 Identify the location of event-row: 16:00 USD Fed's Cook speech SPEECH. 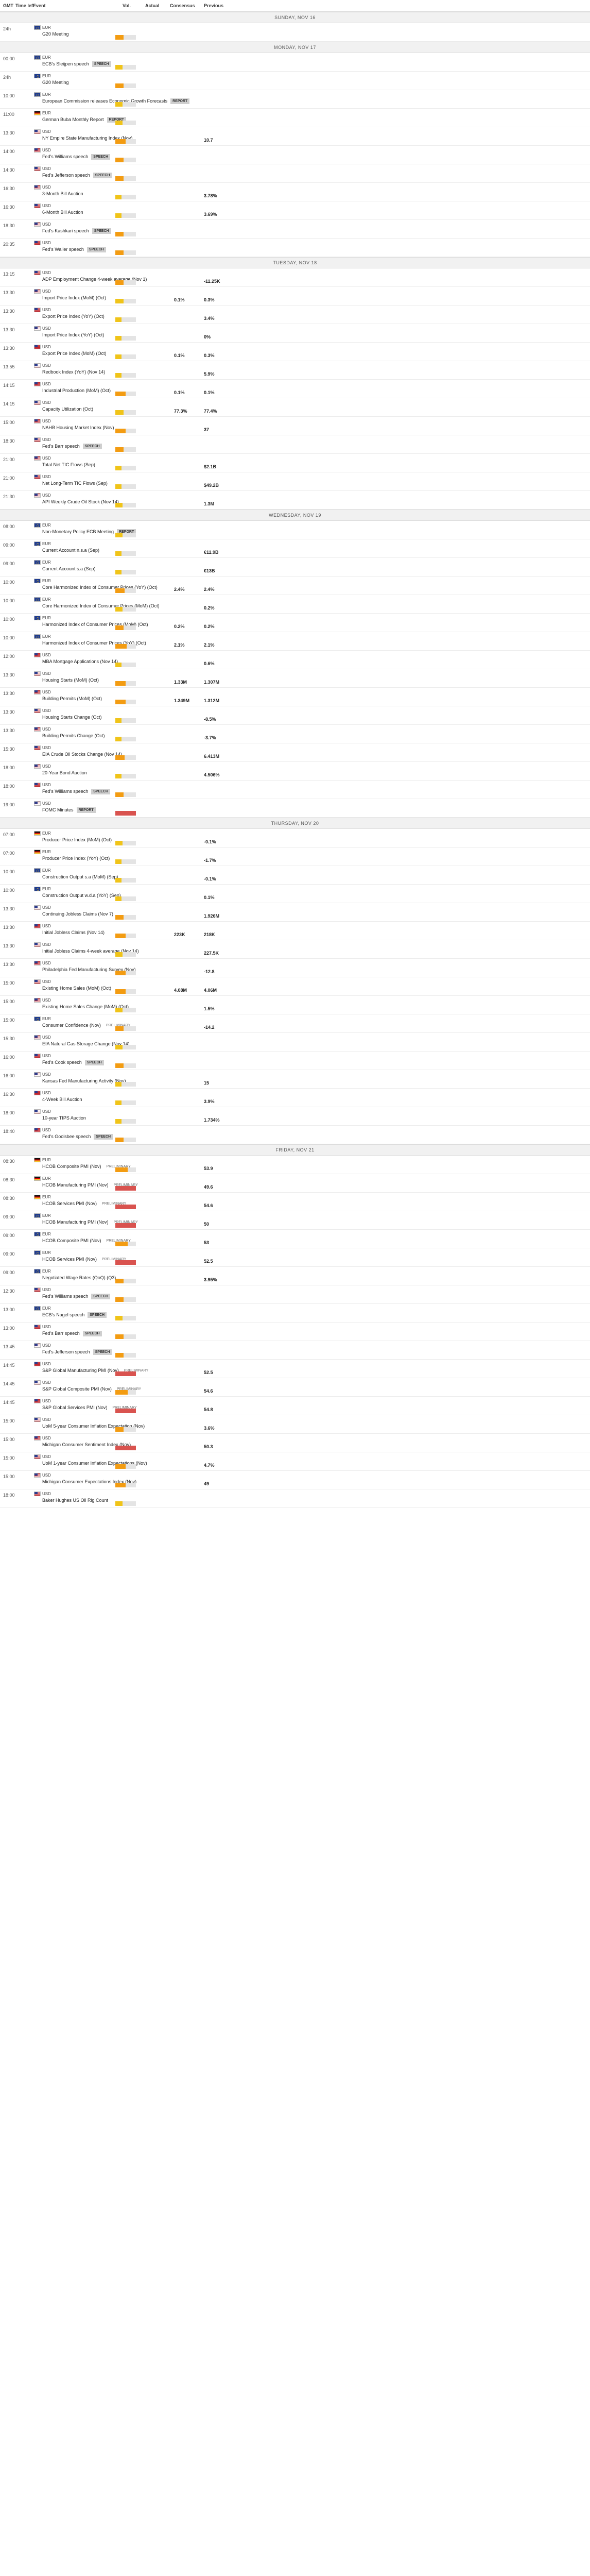
(295, 1061).